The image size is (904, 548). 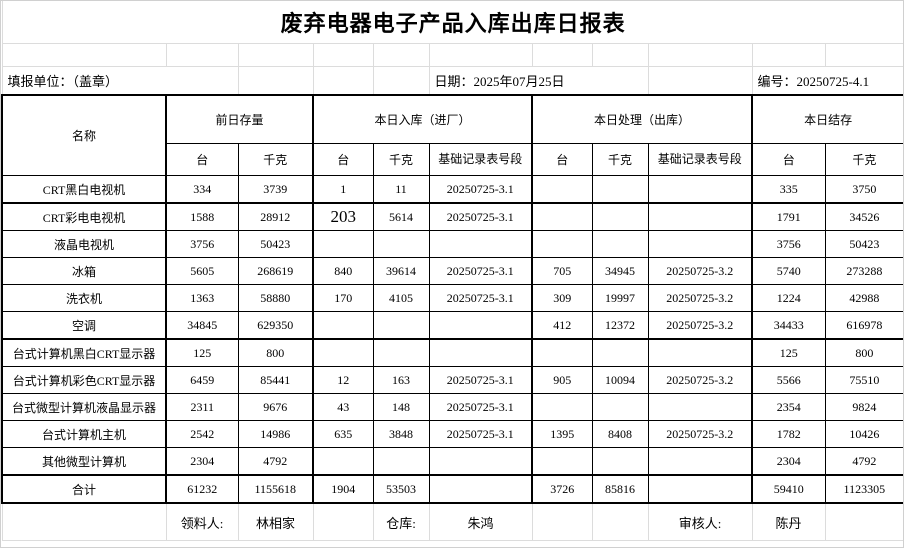 I want to click on cell-value: 12372, so click(x=620, y=325).